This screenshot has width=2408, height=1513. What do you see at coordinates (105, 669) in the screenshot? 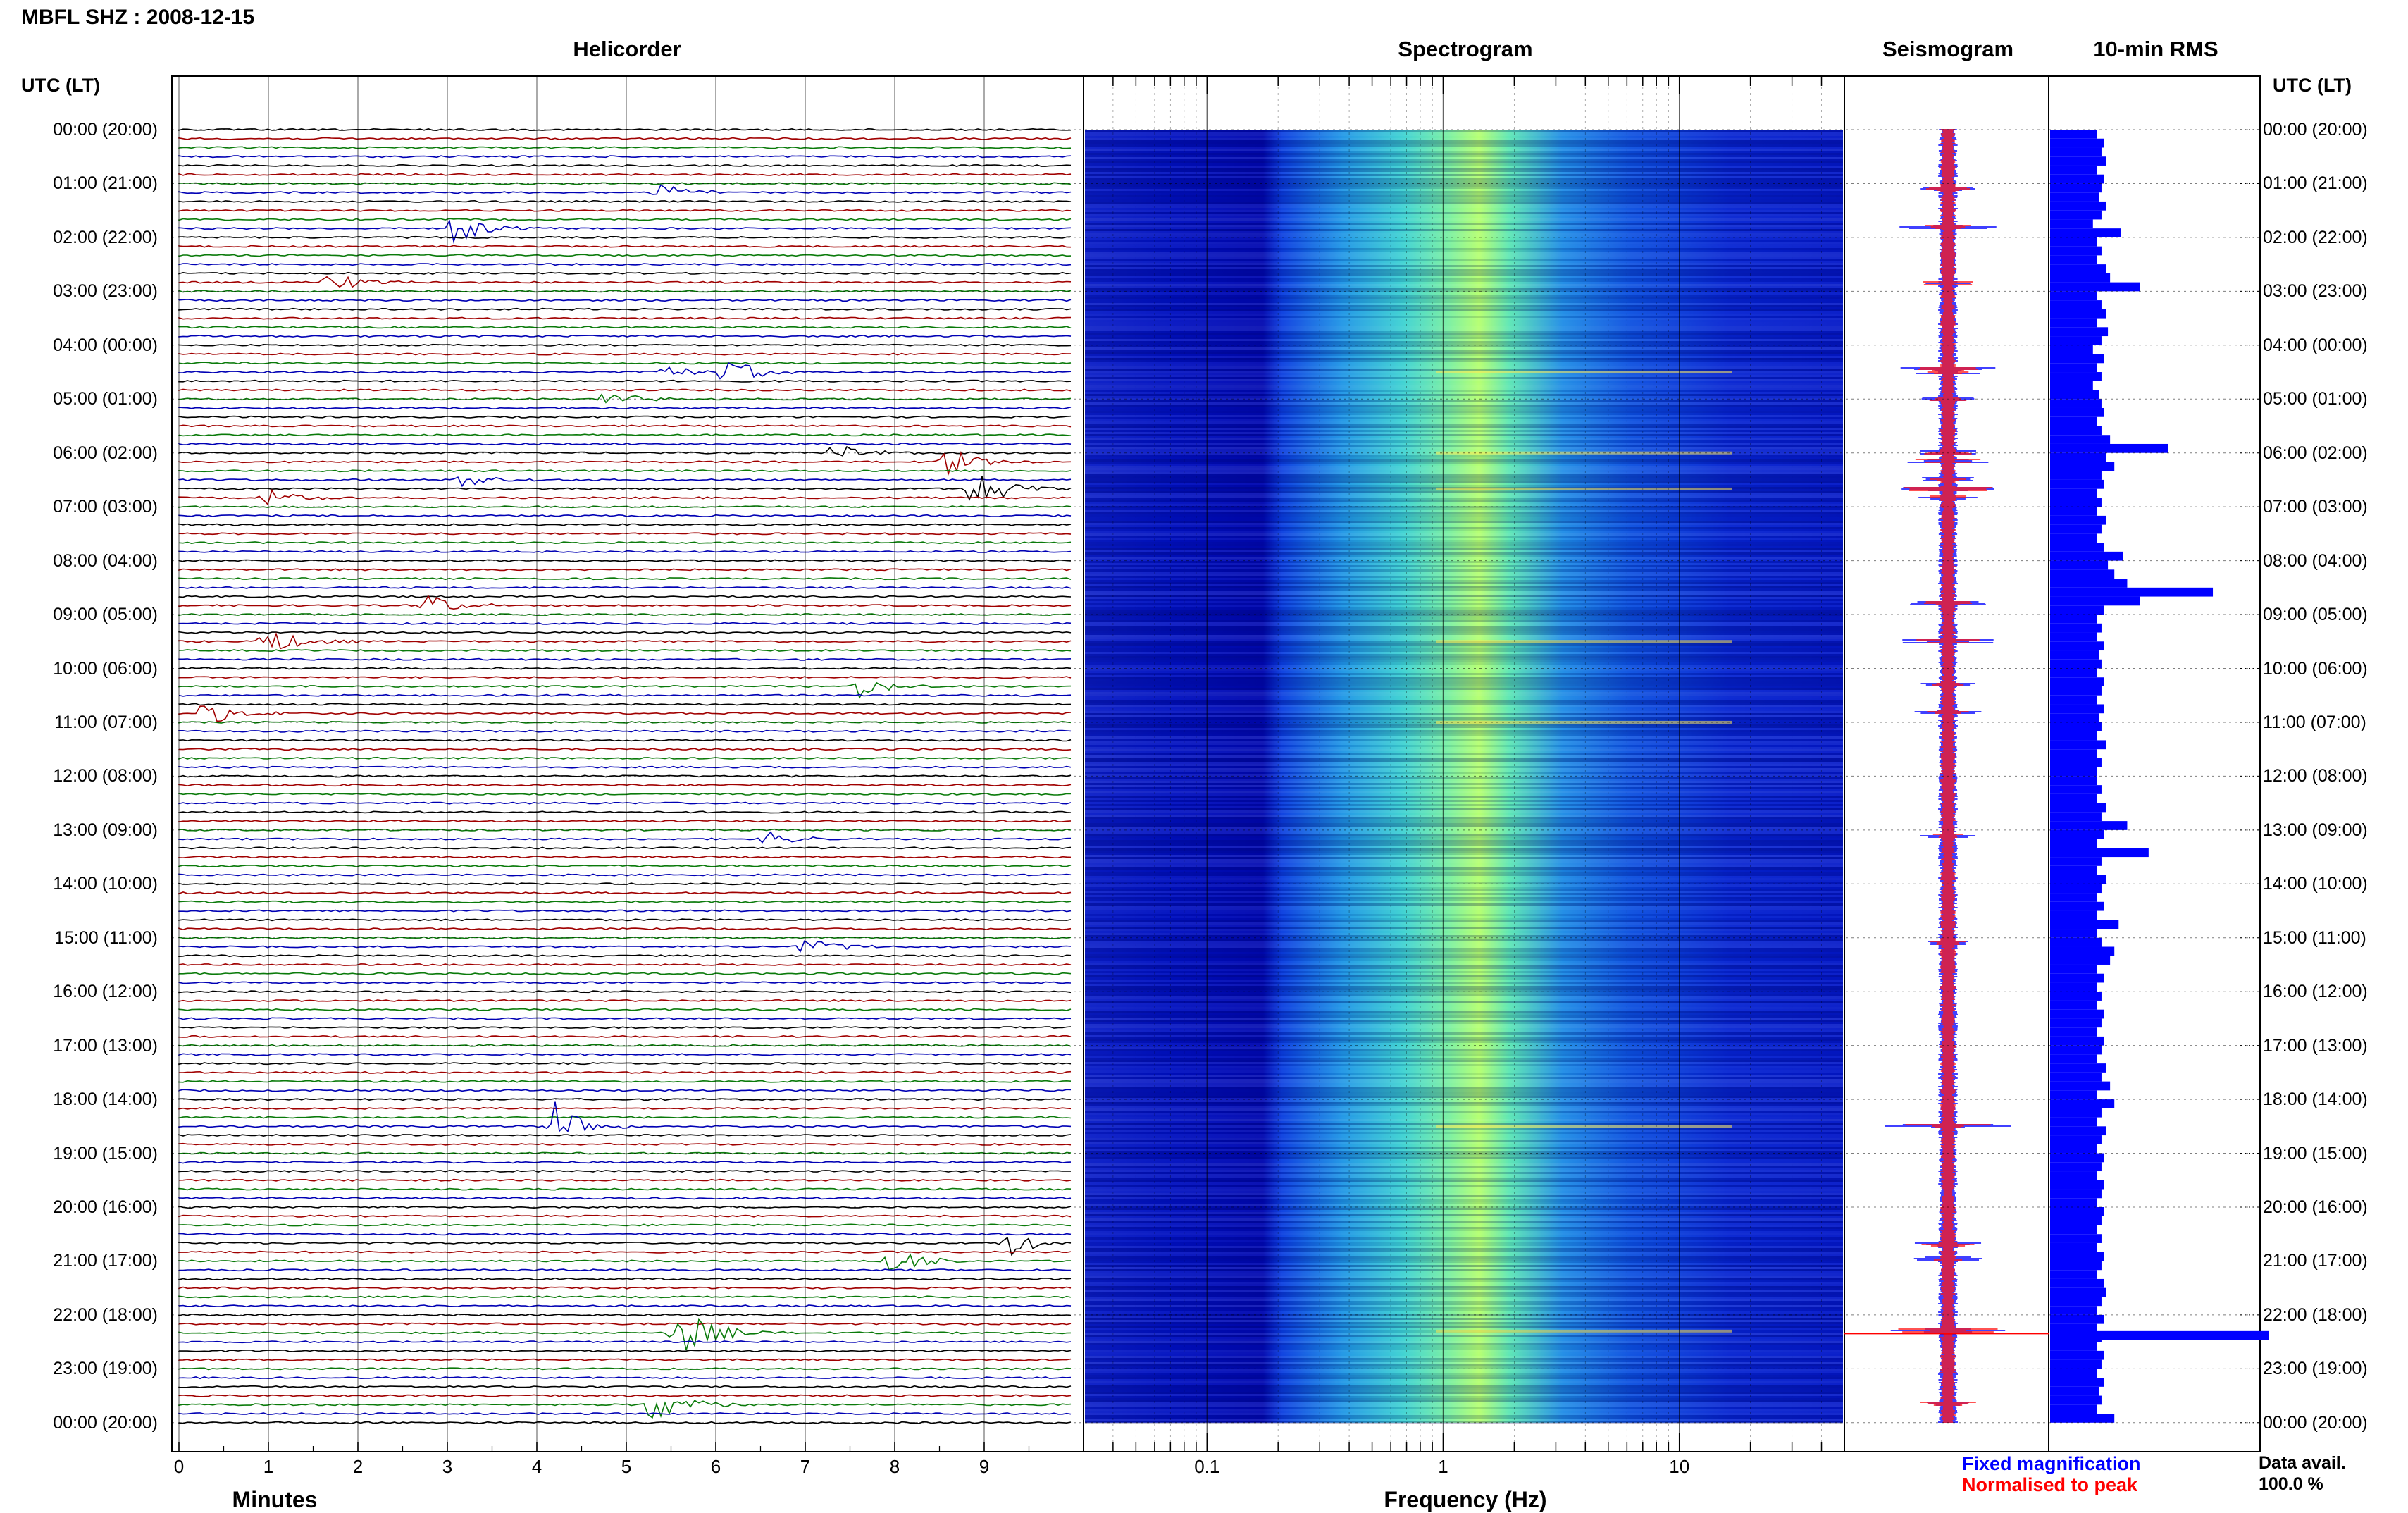
I see `time-label-left: 10:00 (06:00)` at bounding box center [105, 669].